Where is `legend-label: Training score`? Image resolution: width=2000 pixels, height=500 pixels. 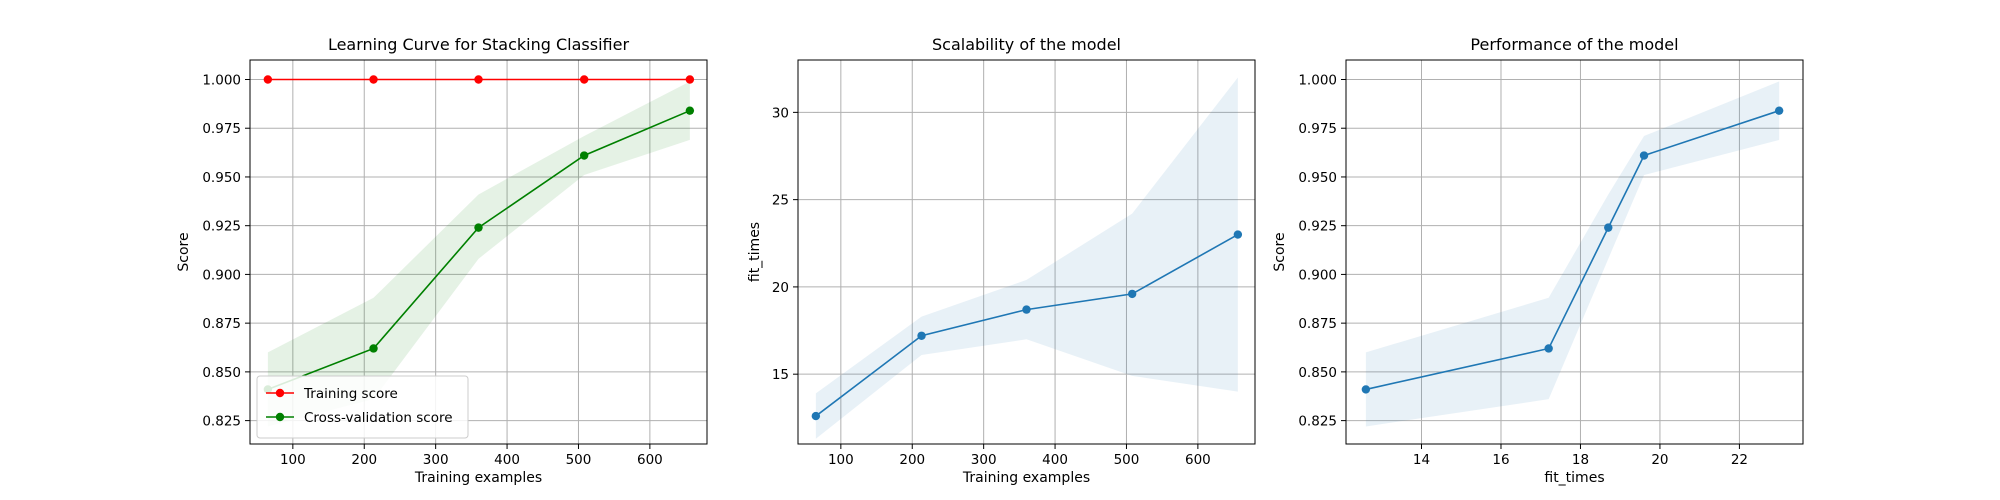 legend-label: Training score is located at coordinates (350, 394).